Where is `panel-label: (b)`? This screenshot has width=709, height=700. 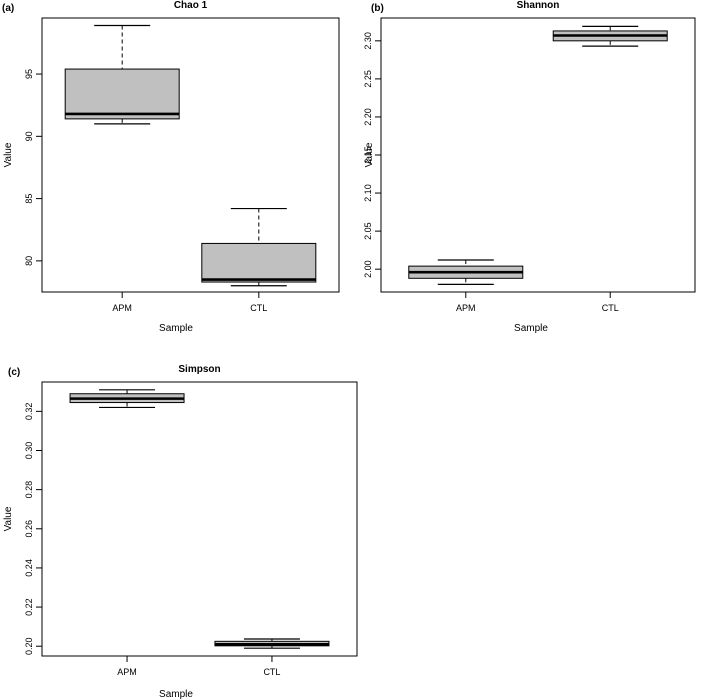
panel-label: (b) is located at coordinates (377, 8).